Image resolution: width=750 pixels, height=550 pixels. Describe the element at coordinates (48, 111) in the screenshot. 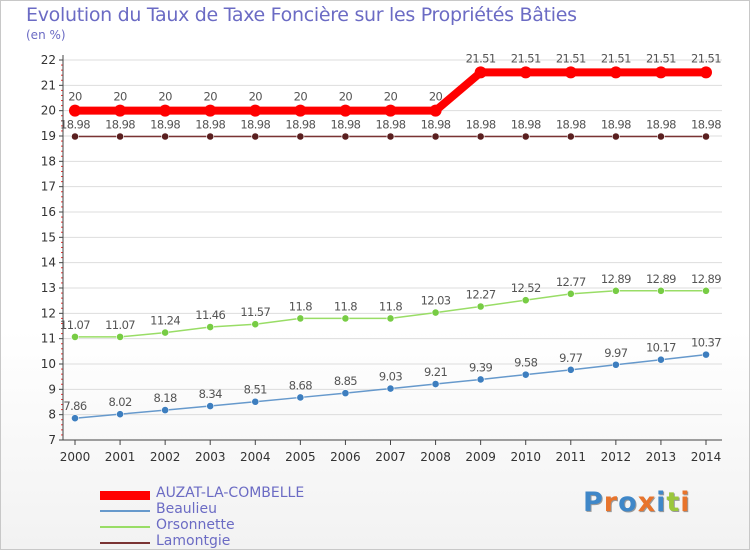

I see `y-tick-label: 20` at that location.